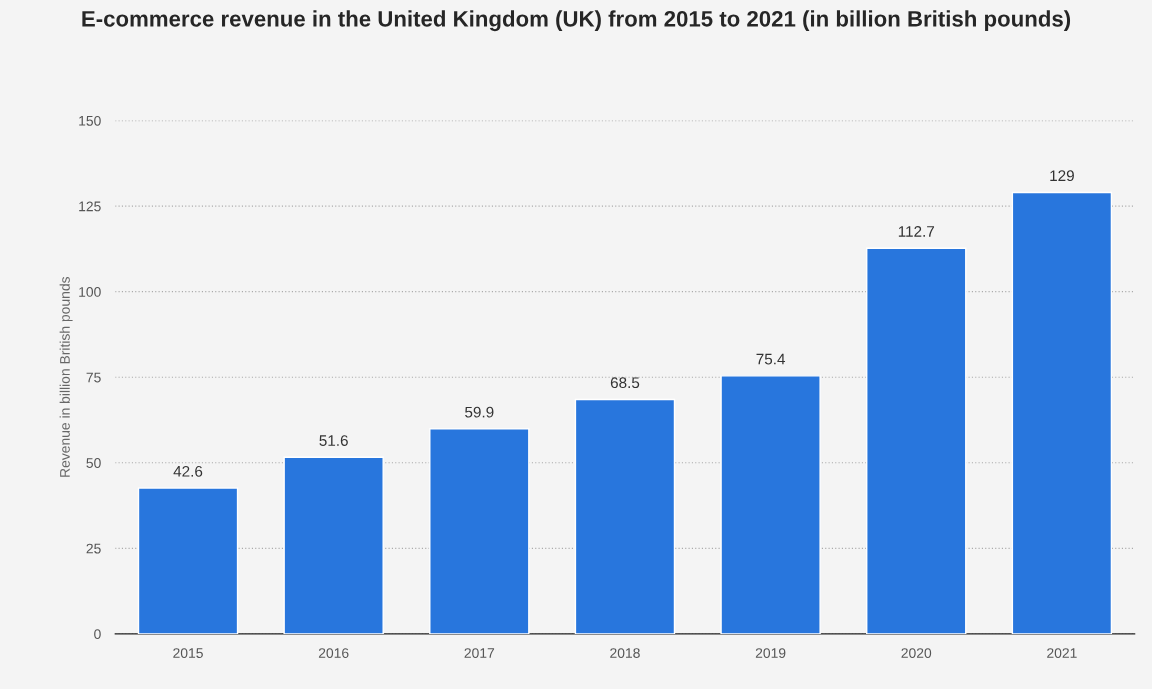 This screenshot has height=689, width=1152. Describe the element at coordinates (93, 377) in the screenshot. I see `y-tick-label: 75` at that location.